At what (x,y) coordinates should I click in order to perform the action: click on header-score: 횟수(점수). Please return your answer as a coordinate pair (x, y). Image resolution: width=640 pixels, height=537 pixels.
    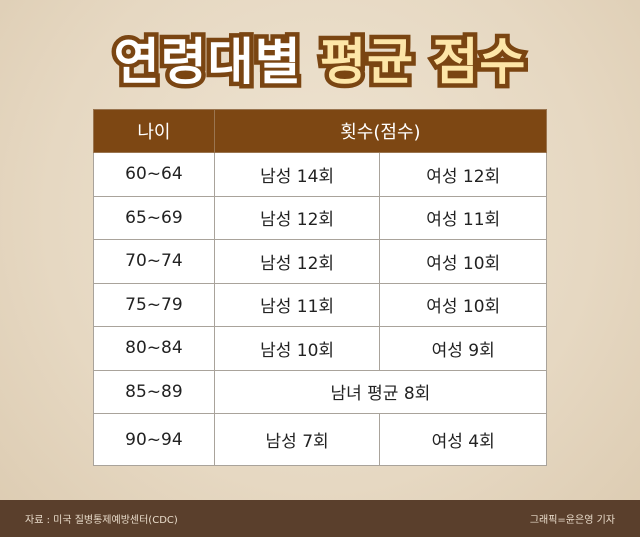
    Looking at the image, I should click on (380, 131).